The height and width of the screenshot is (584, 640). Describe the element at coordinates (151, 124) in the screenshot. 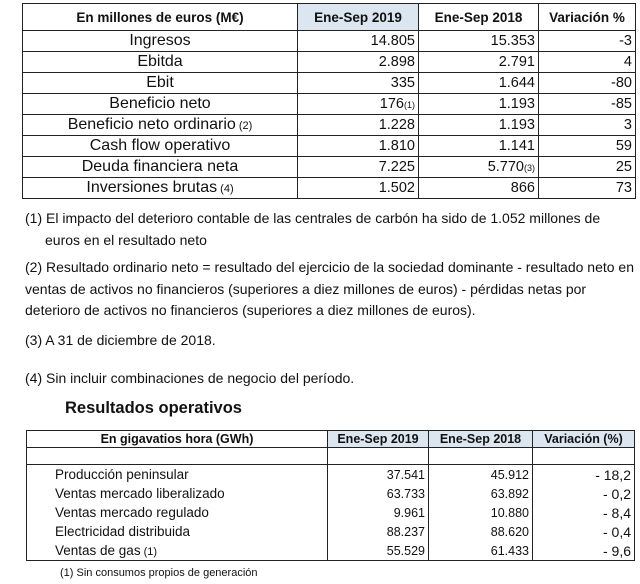

I see `row-label-text: Beneficio neto ordinario` at that location.